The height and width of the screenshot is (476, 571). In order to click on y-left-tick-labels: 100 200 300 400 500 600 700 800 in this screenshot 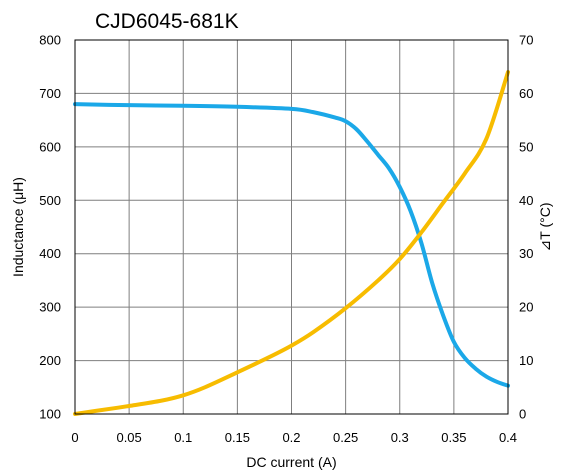, I will do `click(50, 227)`.